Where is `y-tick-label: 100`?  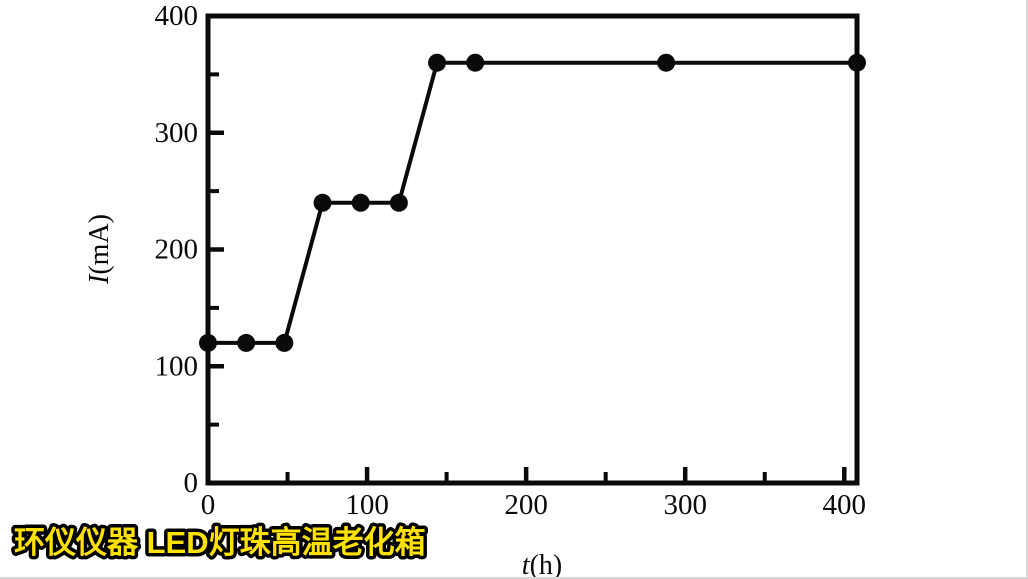
y-tick-label: 100 is located at coordinates (177, 366).